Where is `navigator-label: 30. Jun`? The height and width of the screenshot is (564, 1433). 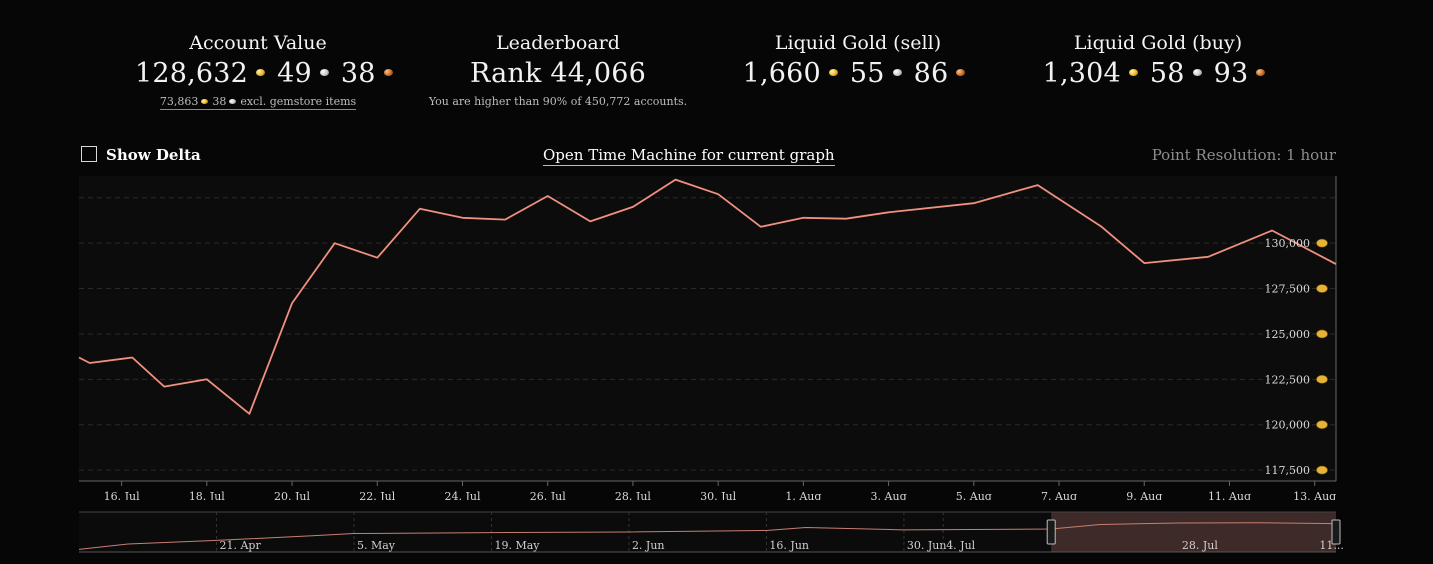
navigator-label: 30. Jun is located at coordinates (927, 545).